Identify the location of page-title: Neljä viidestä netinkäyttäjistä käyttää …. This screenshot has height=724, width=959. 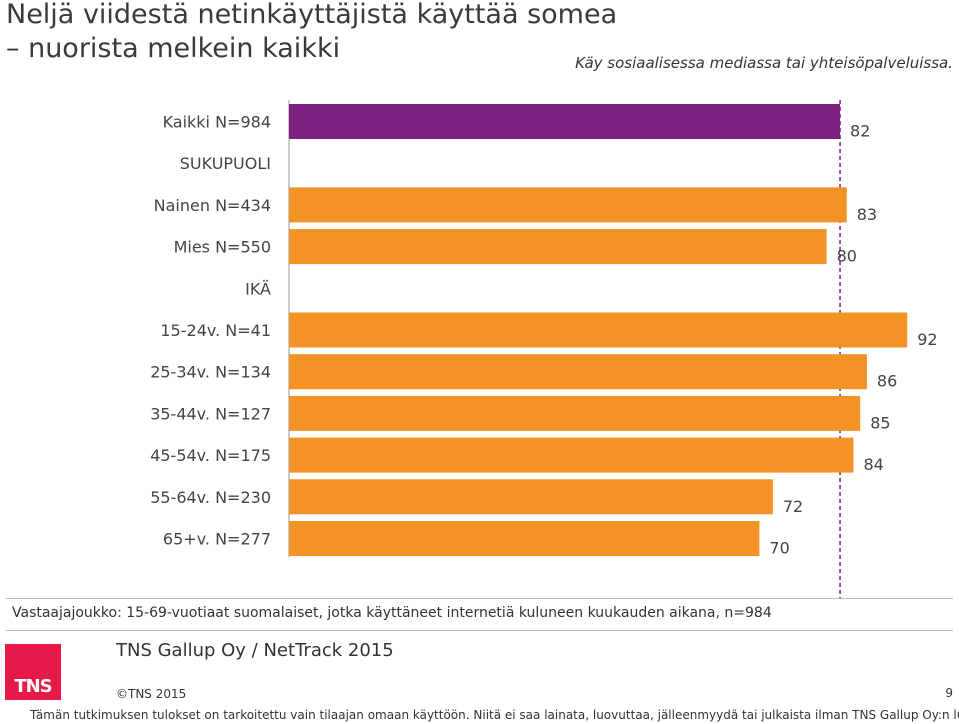
(311, 33).